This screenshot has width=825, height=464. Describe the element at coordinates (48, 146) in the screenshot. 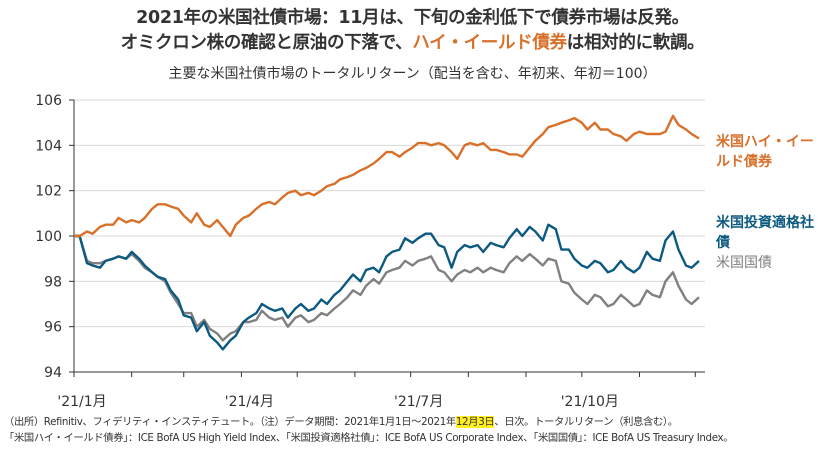

I see `y-tick-label: 104` at that location.